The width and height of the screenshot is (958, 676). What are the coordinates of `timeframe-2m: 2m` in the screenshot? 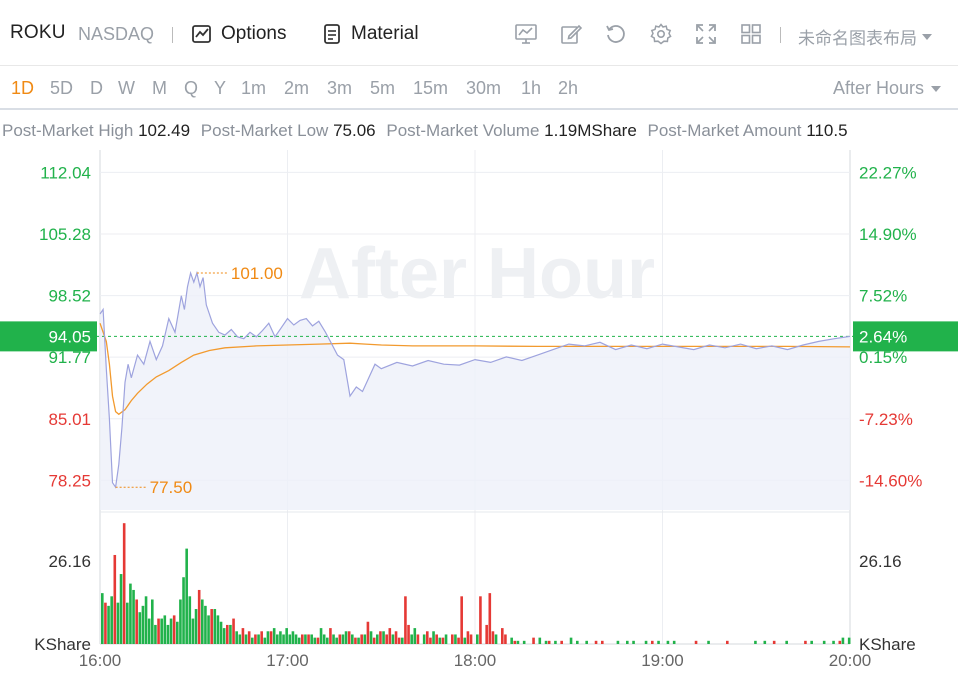 It's located at (297, 88).